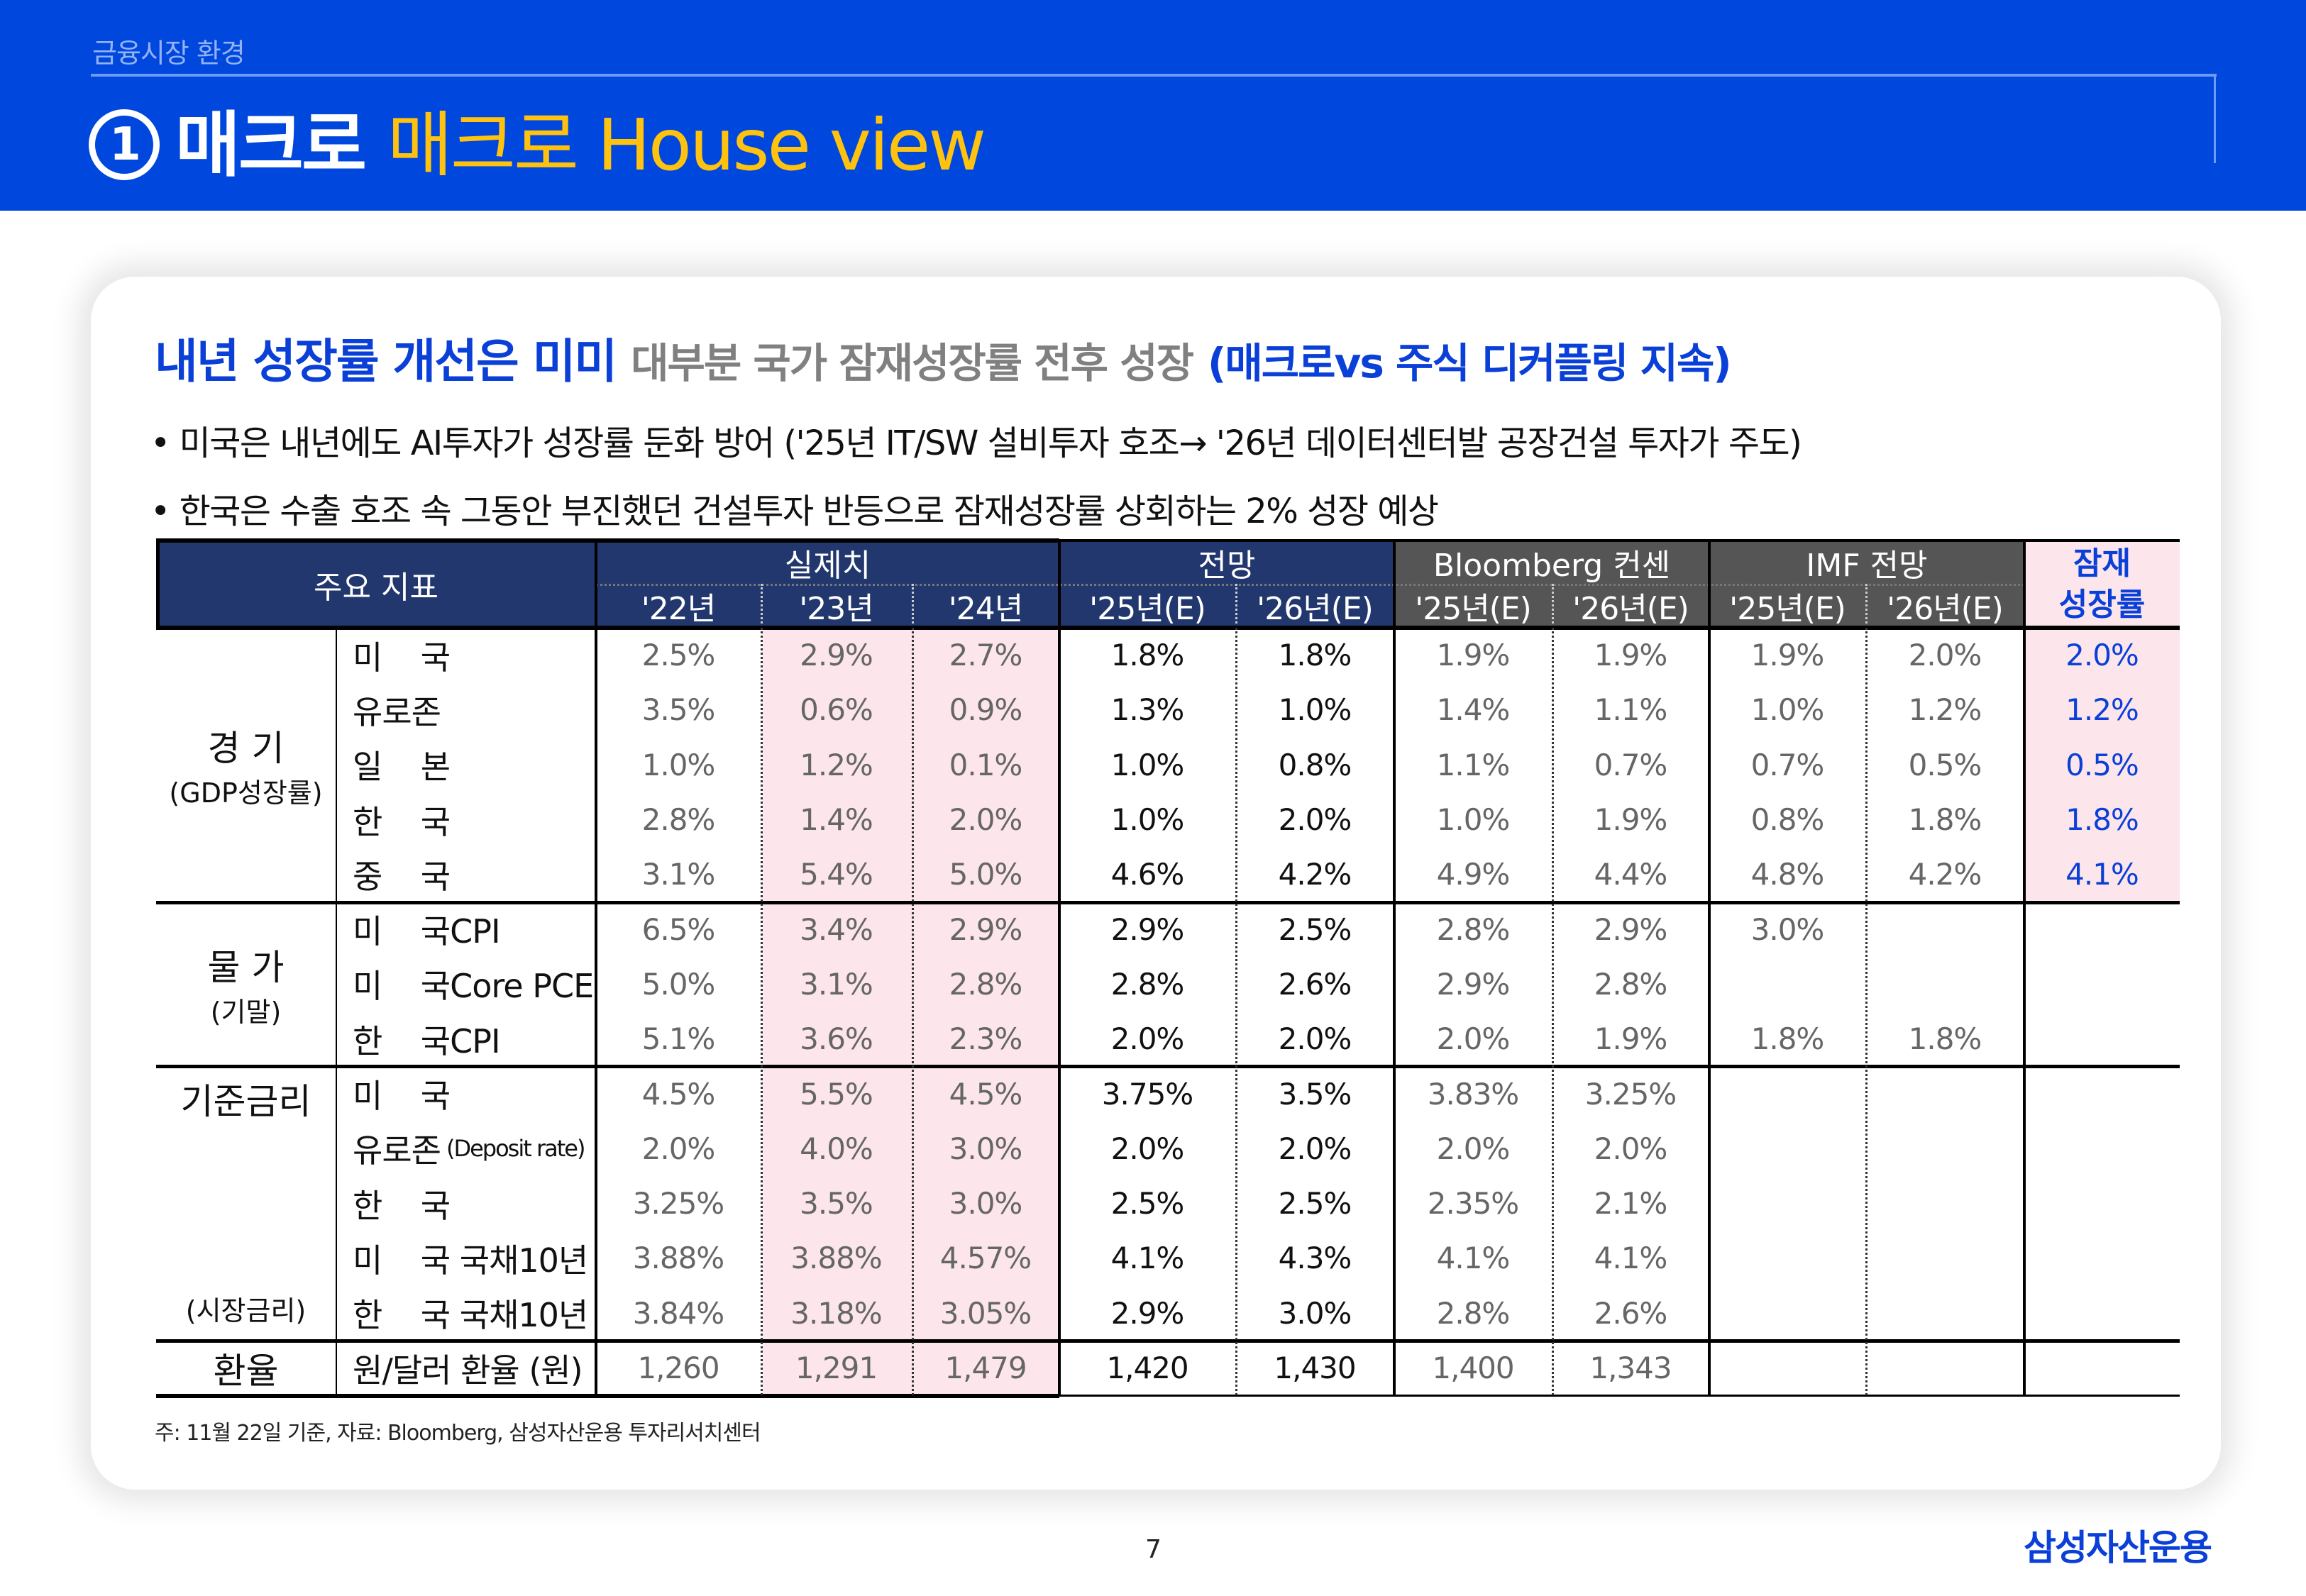 This screenshot has width=2306, height=1596. I want to click on title-white: 매크로, so click(271, 146).